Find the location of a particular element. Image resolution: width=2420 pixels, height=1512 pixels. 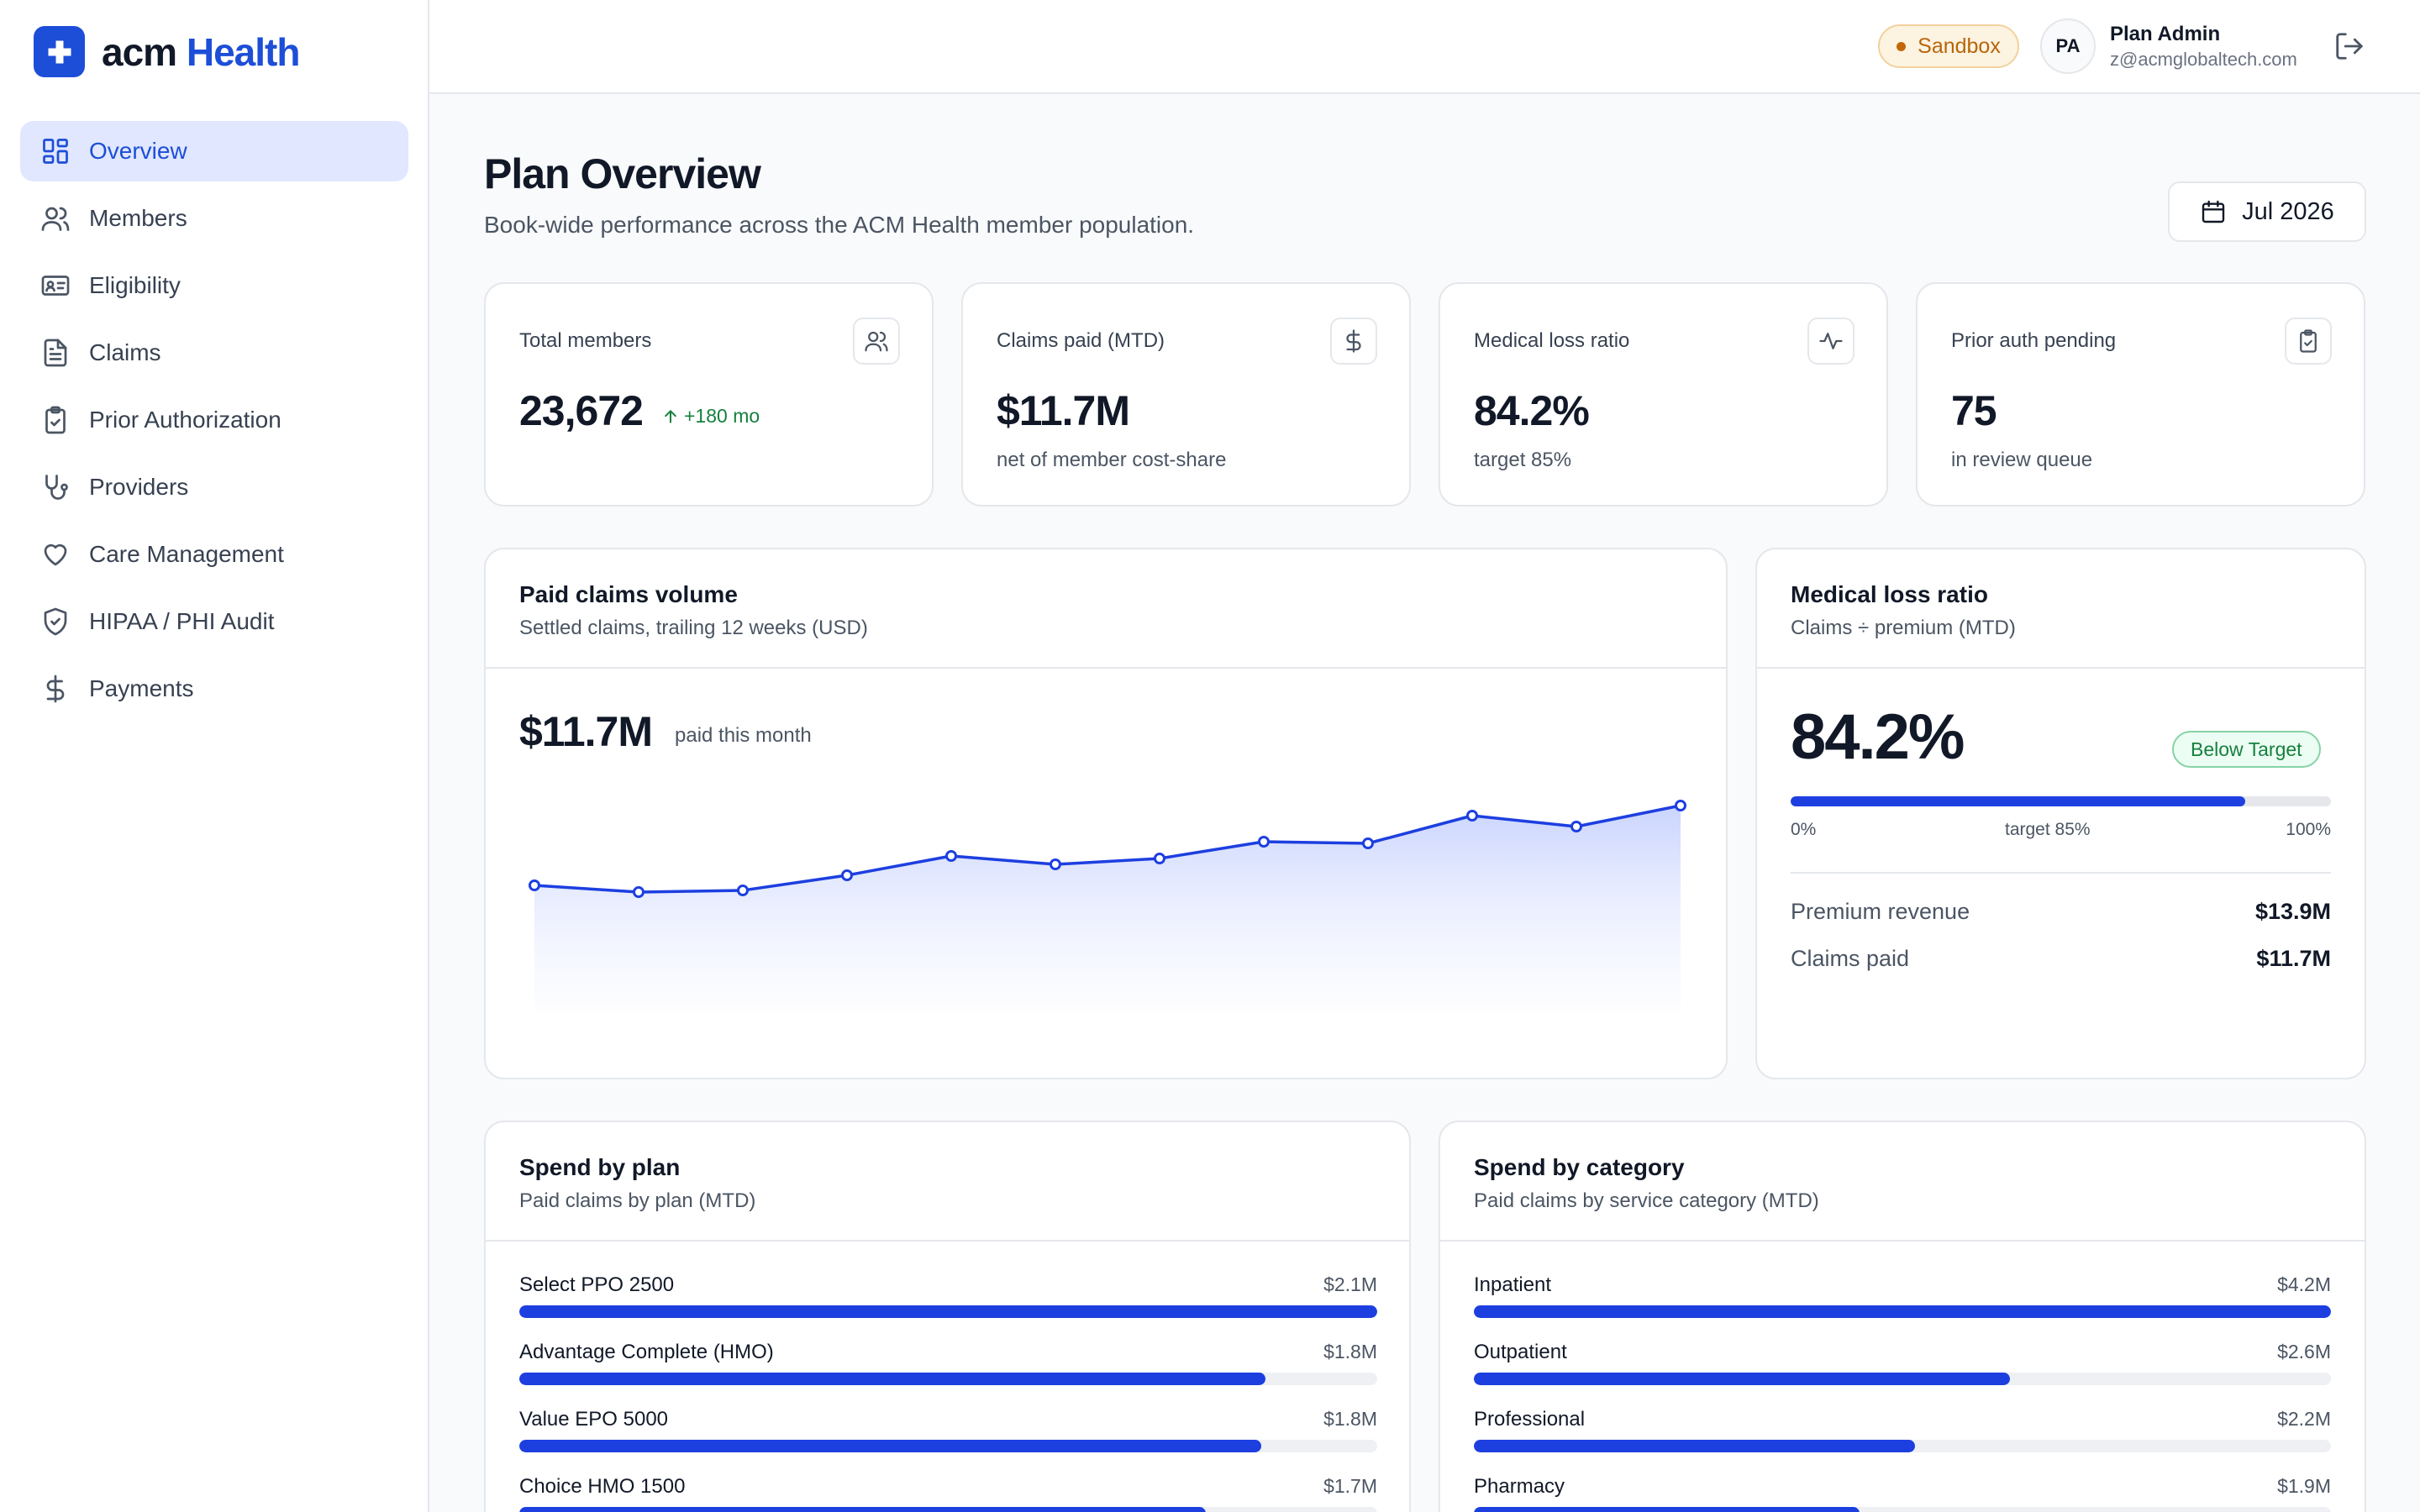

bar-label: Pharmacy is located at coordinates (1519, 1486).